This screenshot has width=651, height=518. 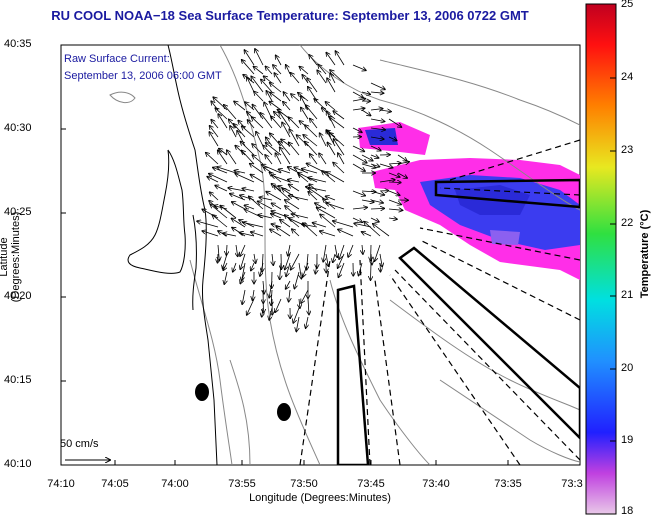 I want to click on annotation-line-1: Raw Surface Current:, so click(x=117, y=59).